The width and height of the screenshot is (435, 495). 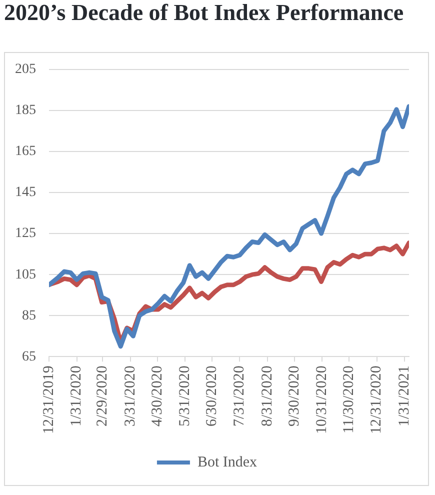 What do you see at coordinates (25, 192) in the screenshot?
I see `y-tick-label: 145` at bounding box center [25, 192].